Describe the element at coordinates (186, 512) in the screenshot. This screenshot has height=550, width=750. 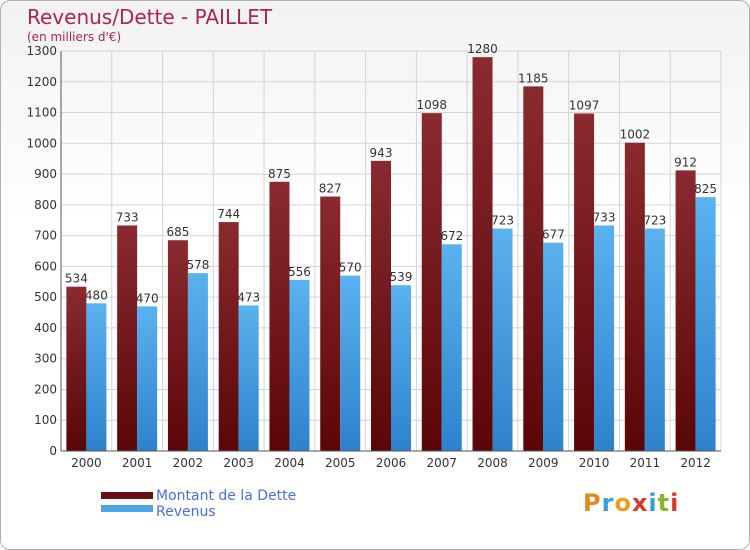
I see `legend-label-revenue: Revenus` at that location.